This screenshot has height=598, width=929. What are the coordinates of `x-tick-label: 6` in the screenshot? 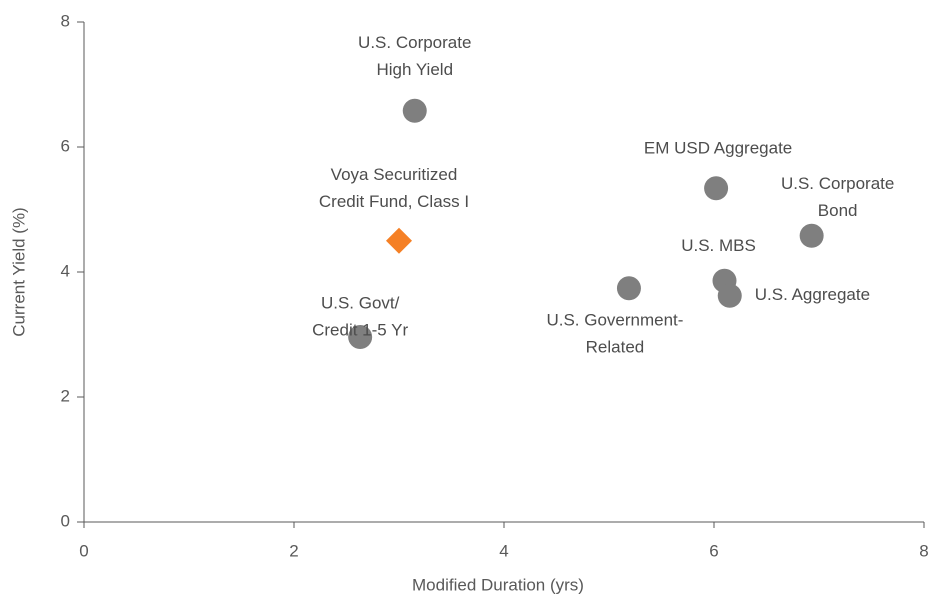 It's located at (713, 550).